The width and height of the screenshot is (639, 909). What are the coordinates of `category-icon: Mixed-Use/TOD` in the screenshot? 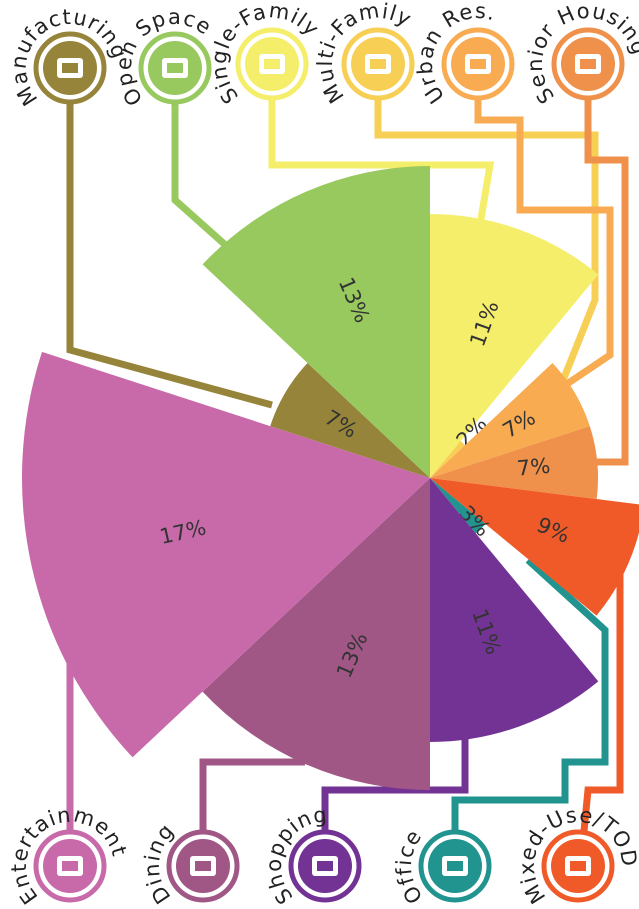 It's located at (577, 855).